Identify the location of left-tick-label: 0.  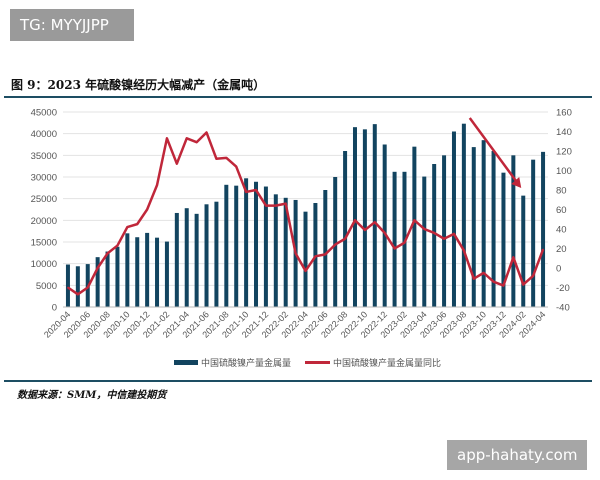
(54, 308).